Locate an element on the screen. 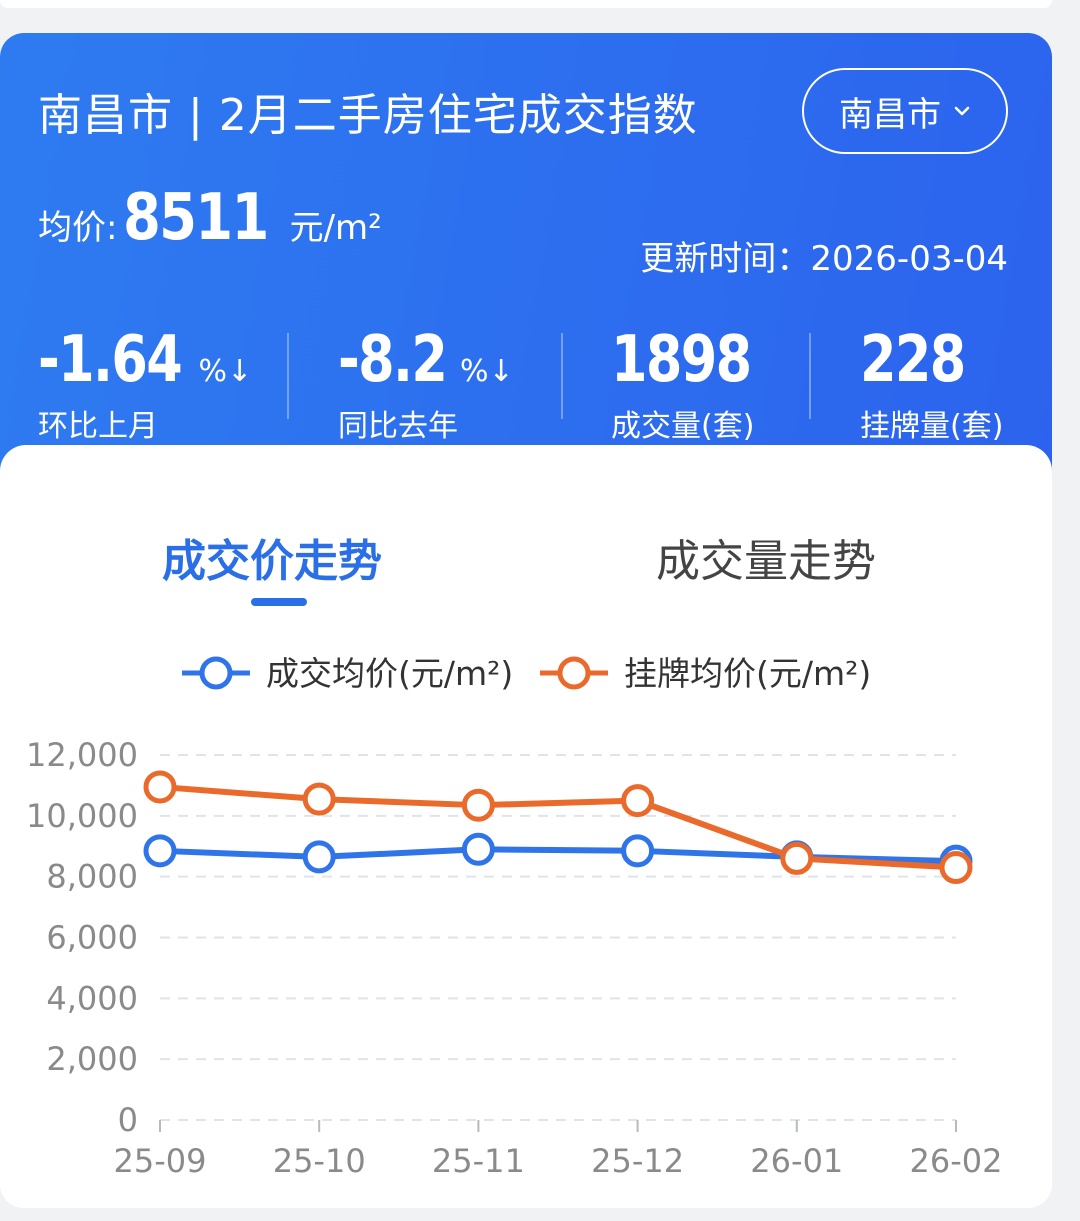 The width and height of the screenshot is (1080, 1221). stat-label: 环比上月 is located at coordinates (98, 426).